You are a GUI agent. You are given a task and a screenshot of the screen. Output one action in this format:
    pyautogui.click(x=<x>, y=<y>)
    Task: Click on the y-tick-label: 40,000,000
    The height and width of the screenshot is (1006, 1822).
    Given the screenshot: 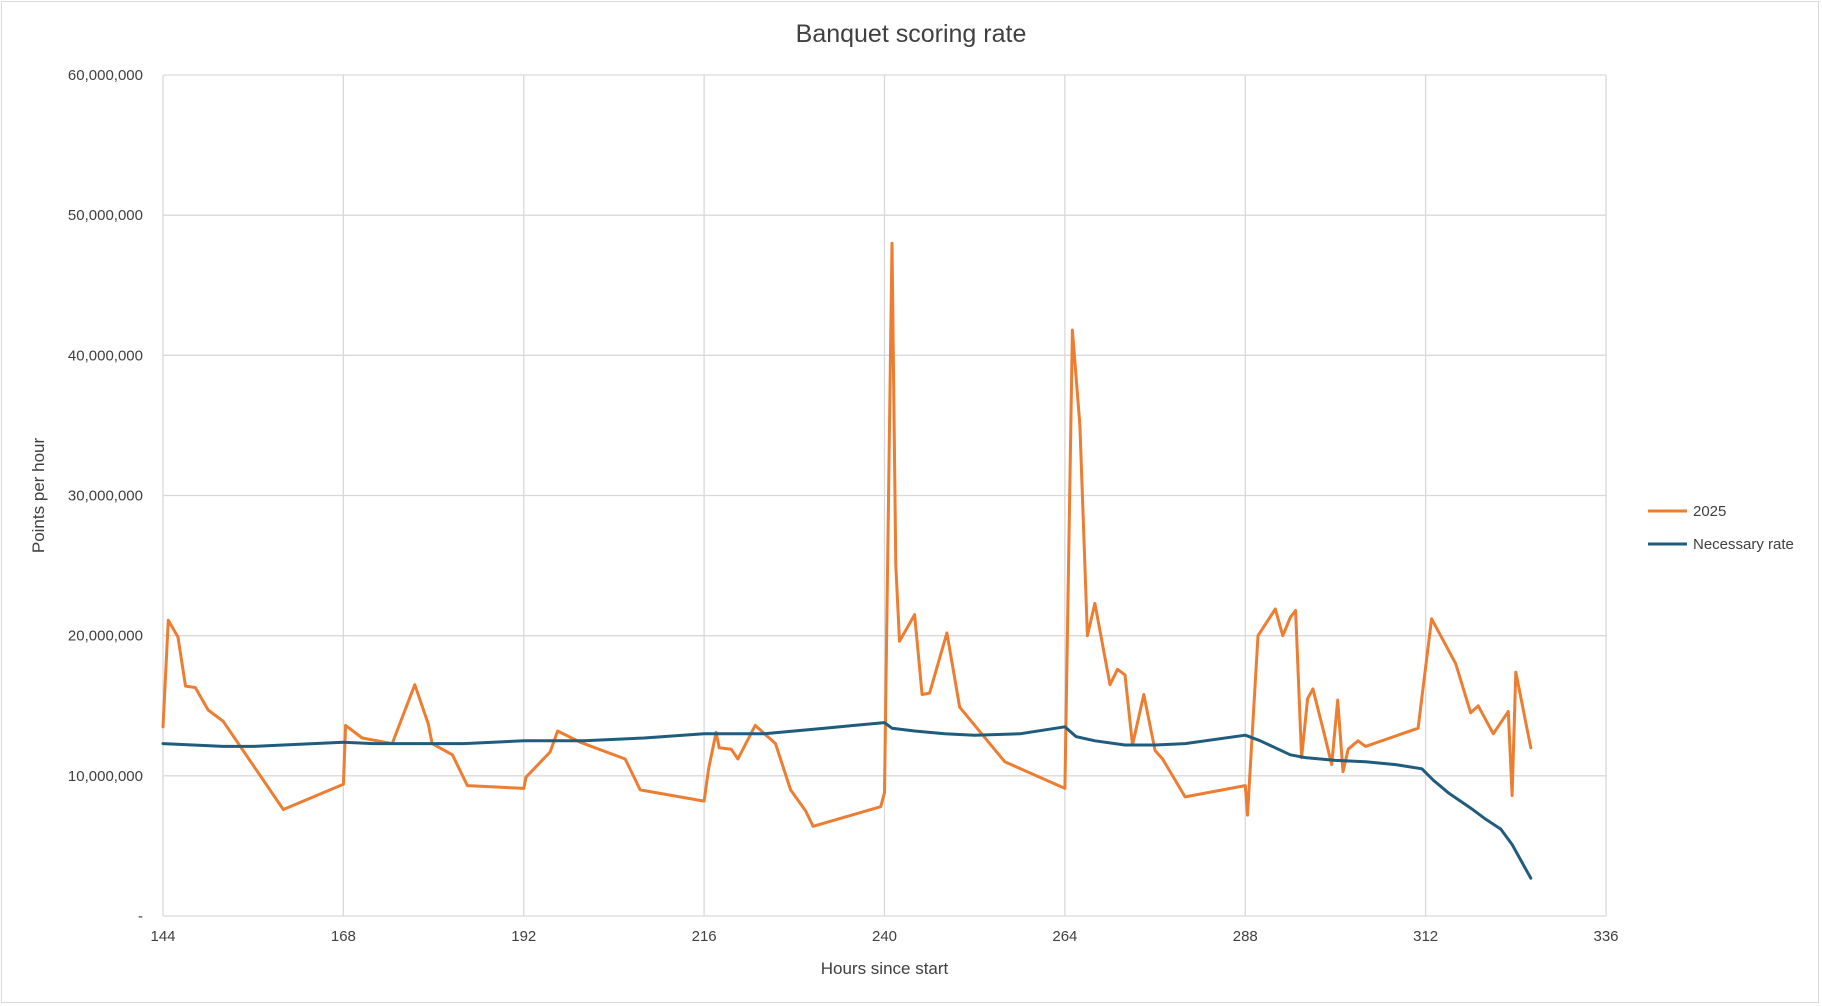 What is the action you would take?
    pyautogui.click(x=105, y=355)
    